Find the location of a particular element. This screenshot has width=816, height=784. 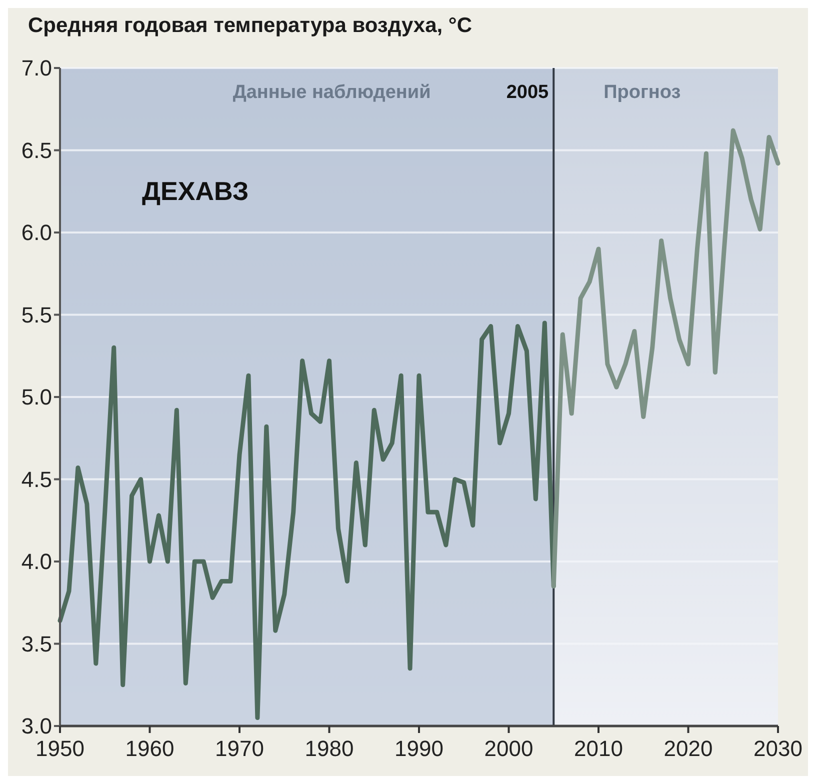

annotation: ДЕХАВЗ is located at coordinates (195, 191).